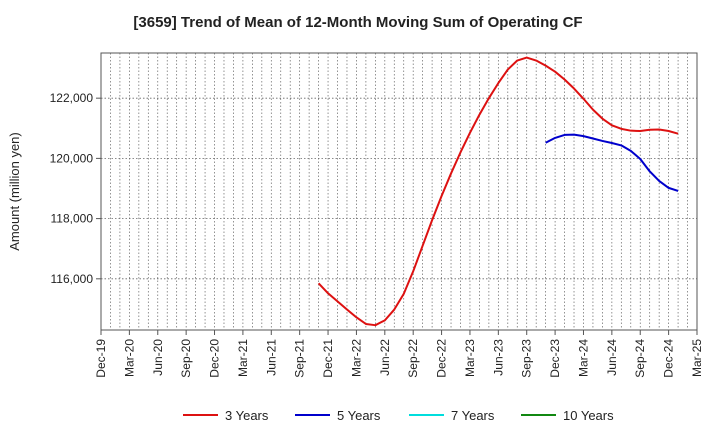 Image resolution: width=720 pixels, height=440 pixels. Describe the element at coordinates (588, 415) in the screenshot. I see `legend-label-10-years: 10 Years` at that location.